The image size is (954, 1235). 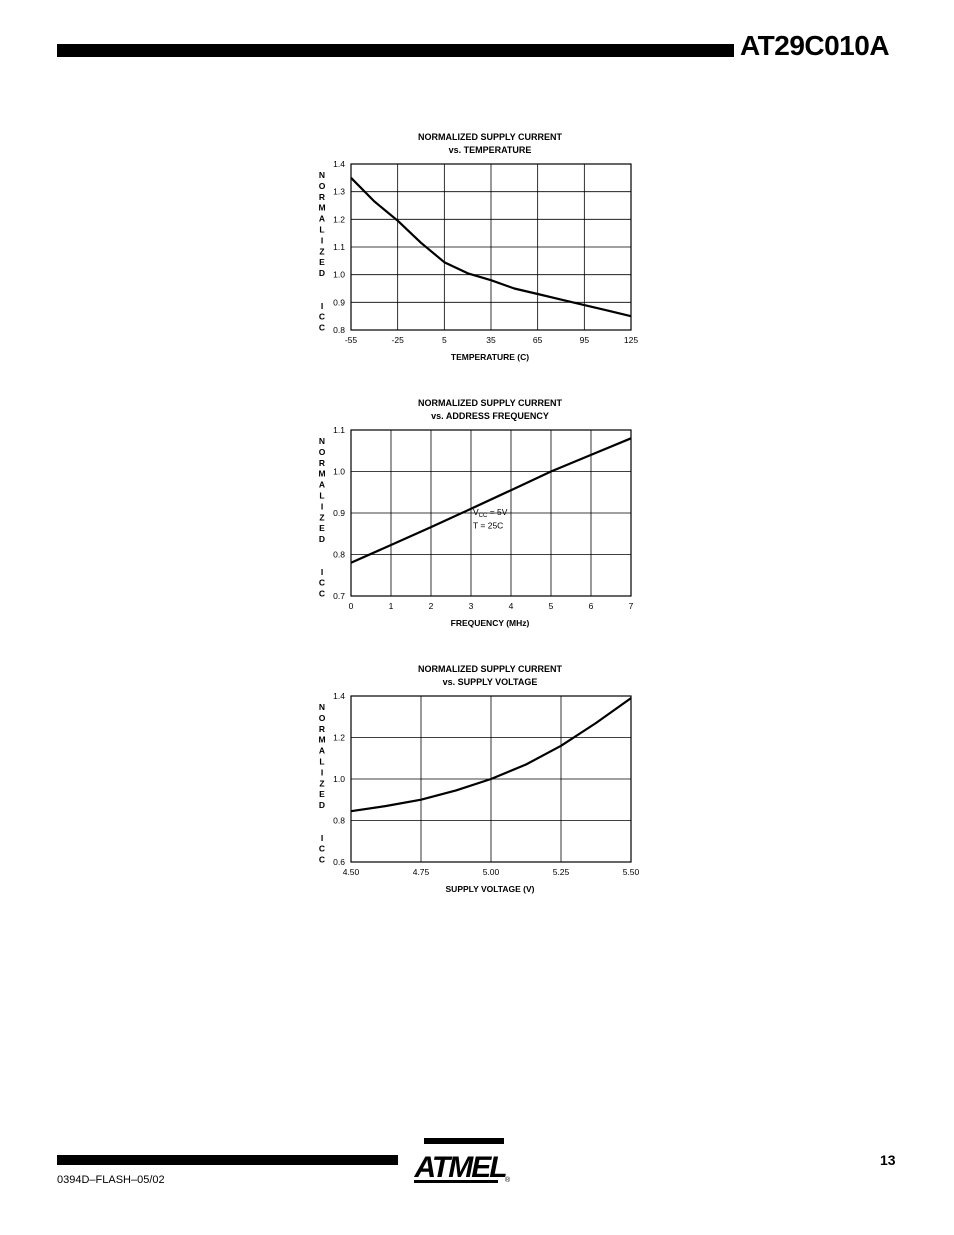 What do you see at coordinates (459, 1167) in the screenshot?
I see `logo-text: ATMEL` at bounding box center [459, 1167].